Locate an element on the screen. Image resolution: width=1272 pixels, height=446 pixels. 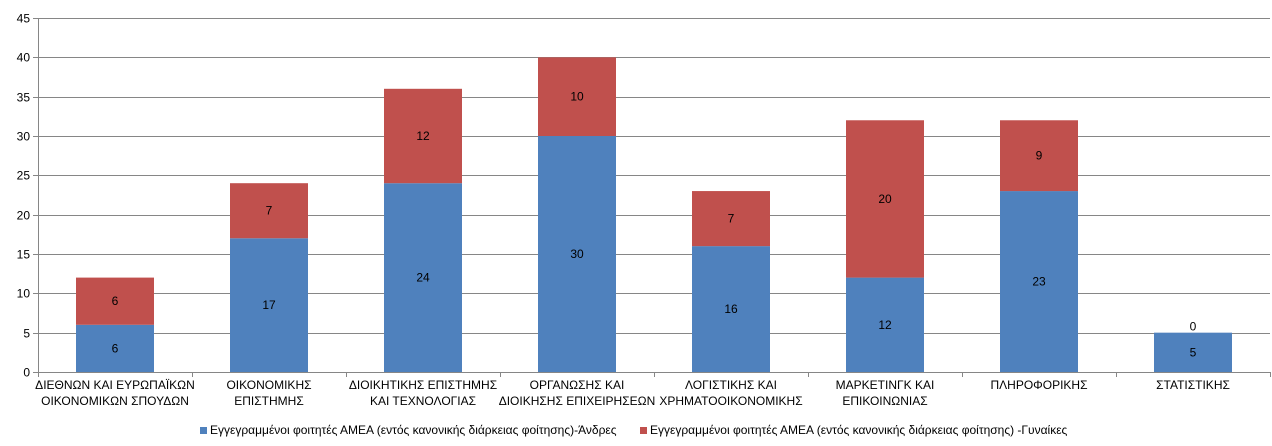
data-label: 23 is located at coordinates (1039, 282).